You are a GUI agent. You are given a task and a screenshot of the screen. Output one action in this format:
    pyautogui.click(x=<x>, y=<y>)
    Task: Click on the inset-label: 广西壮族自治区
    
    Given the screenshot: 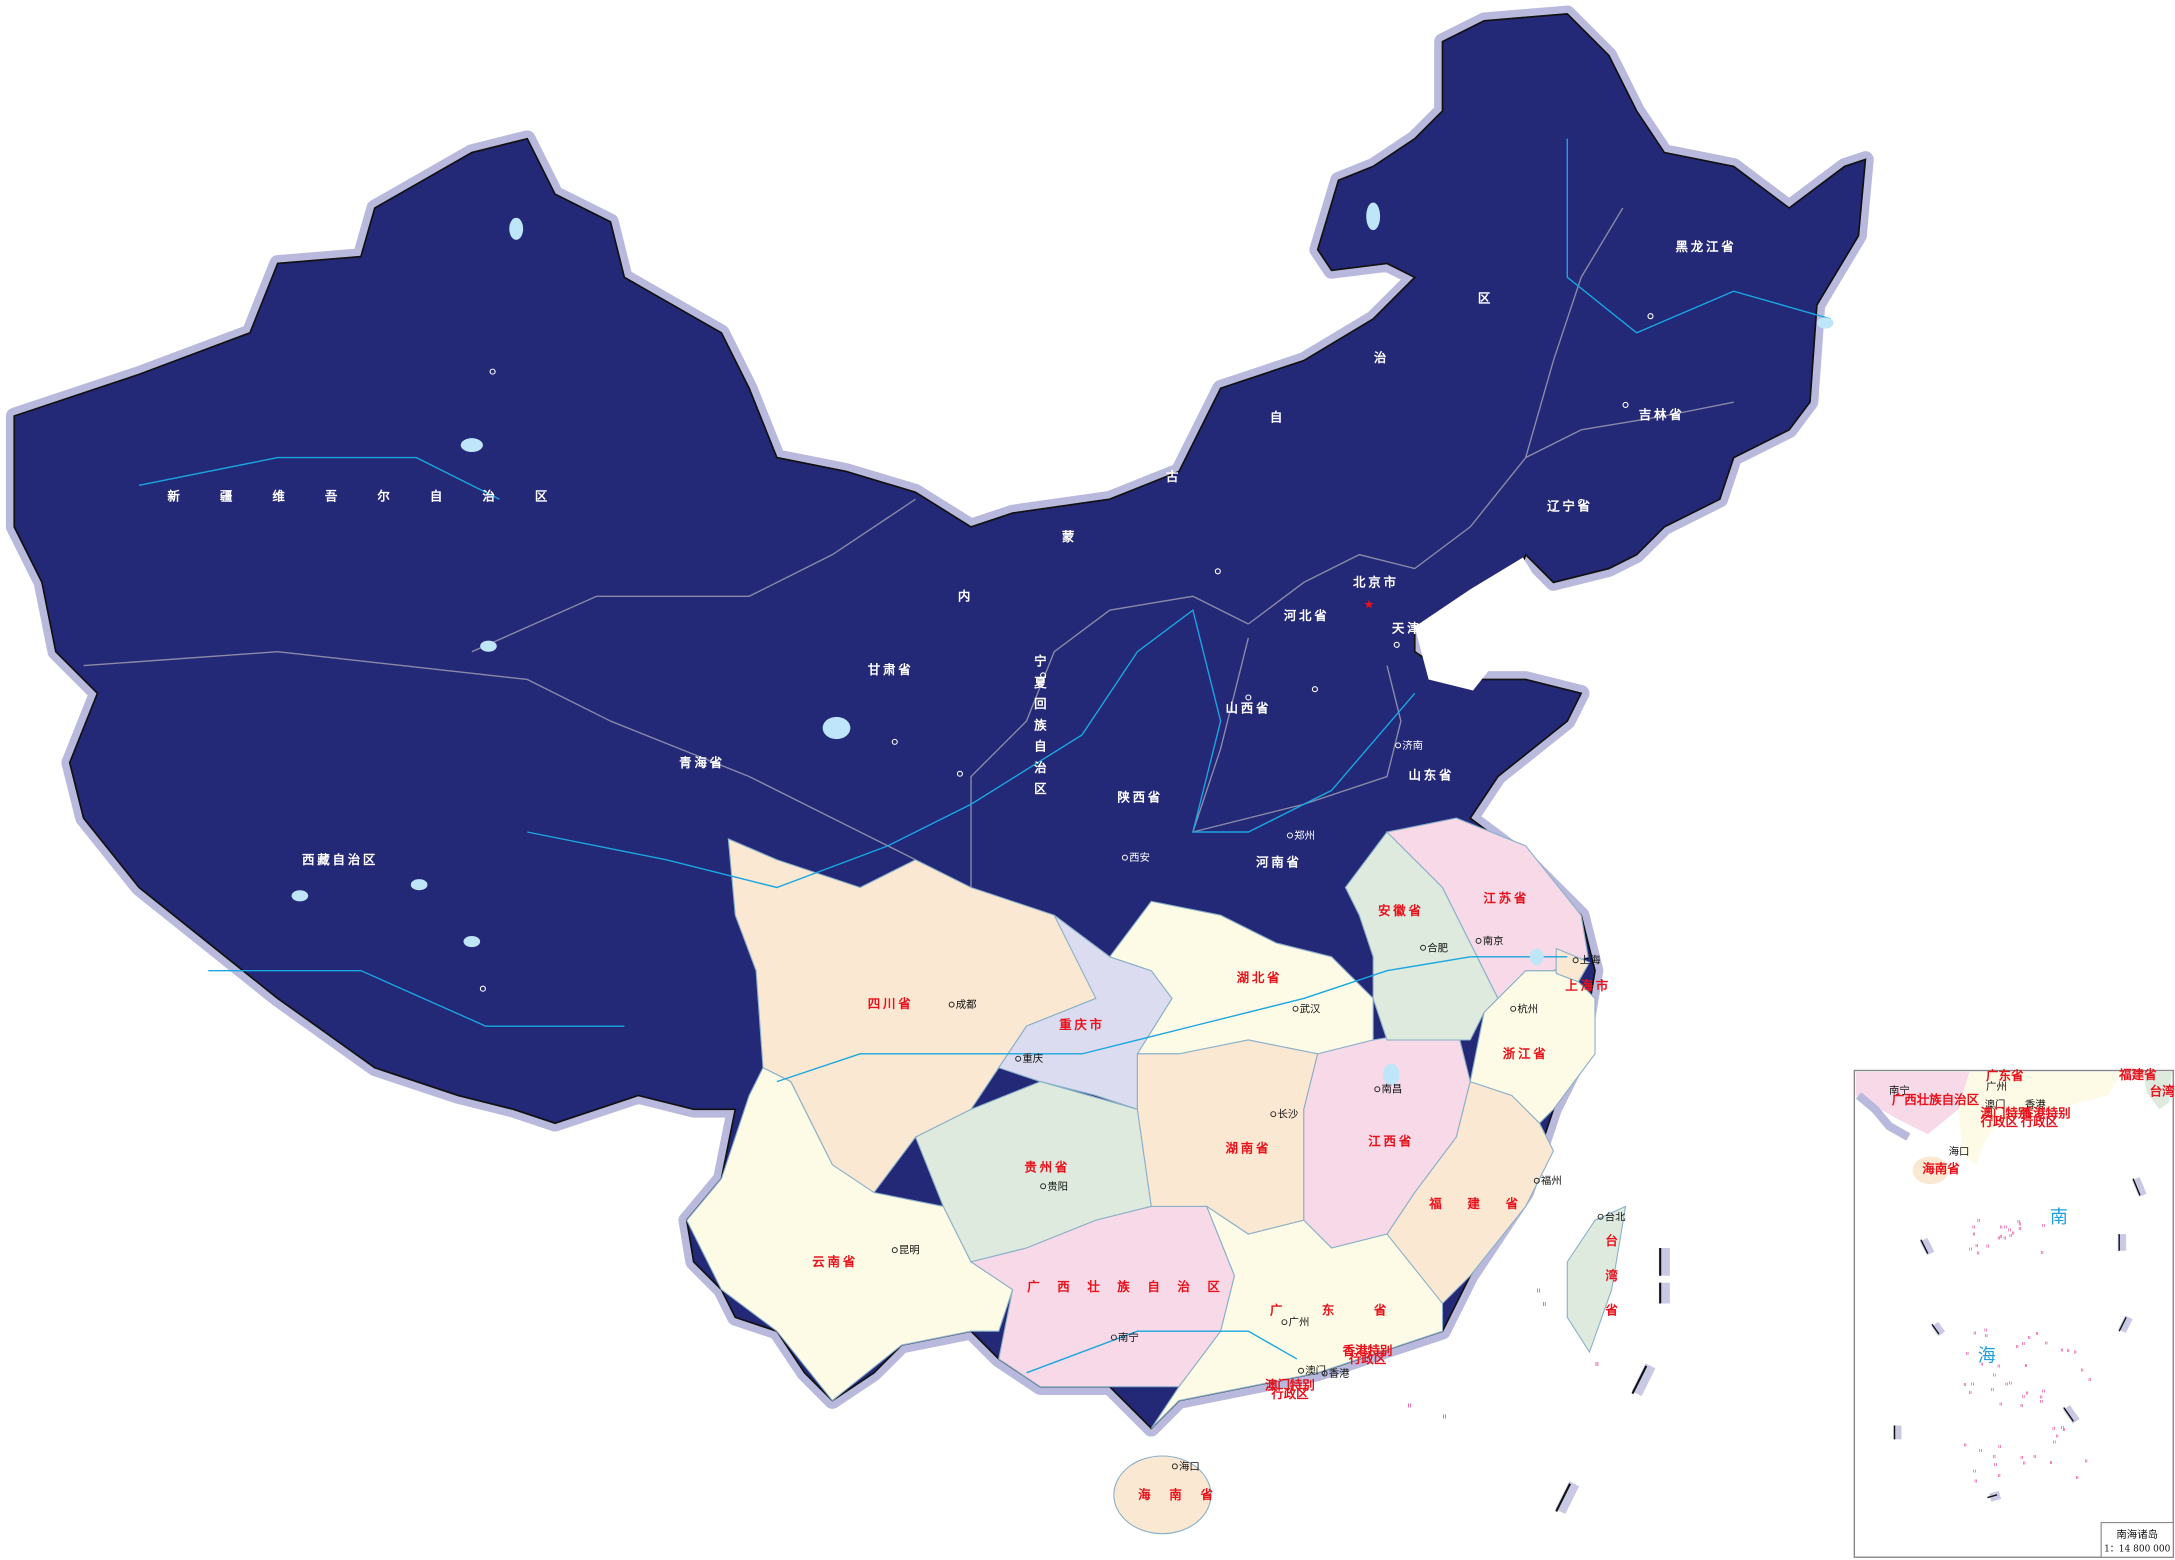 What is the action you would take?
    pyautogui.click(x=1936, y=1099)
    